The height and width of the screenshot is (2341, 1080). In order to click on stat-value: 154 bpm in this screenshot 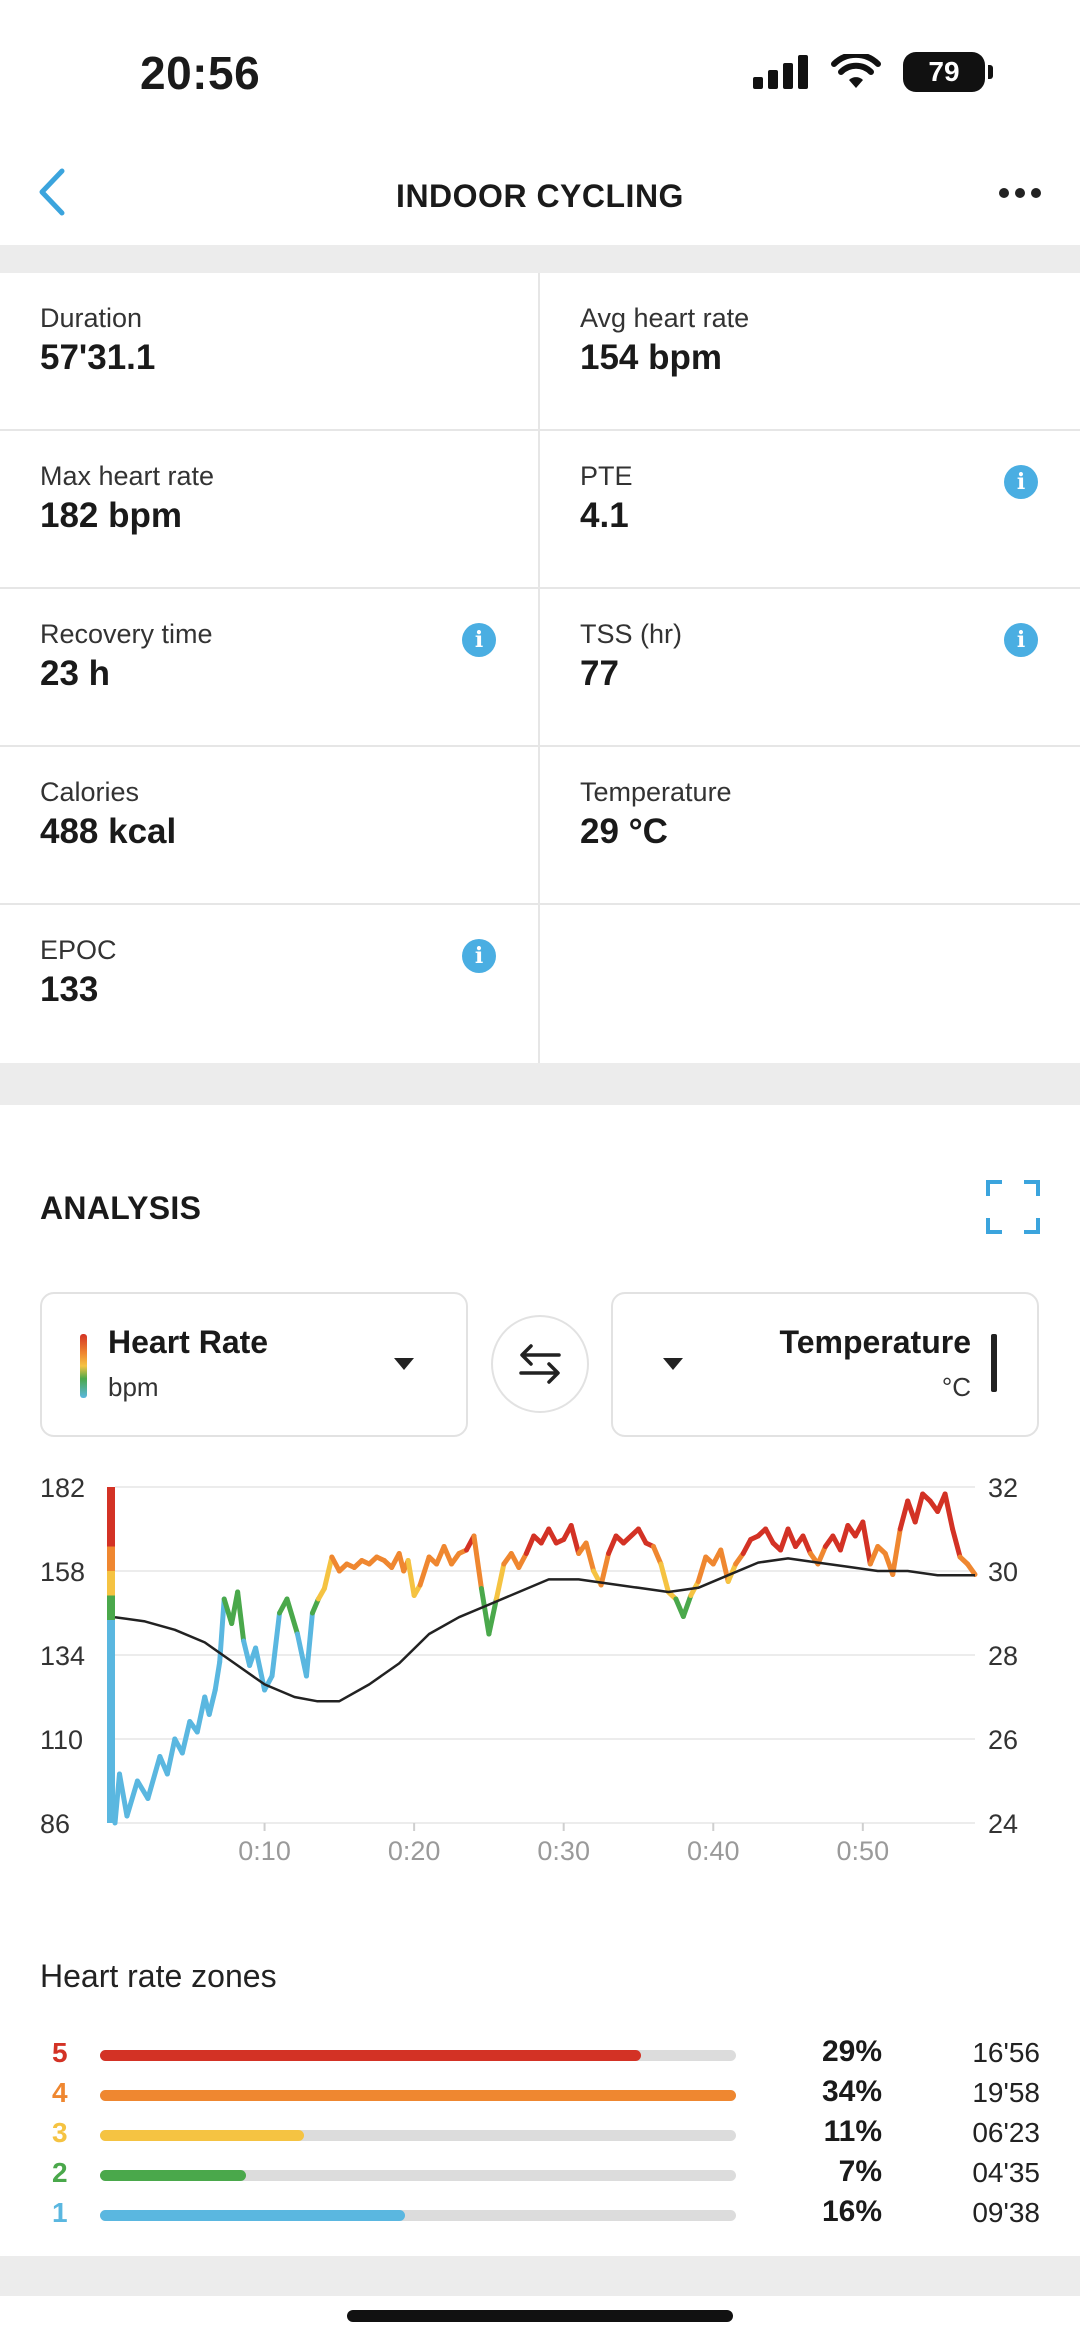, I will do `click(651, 357)`.